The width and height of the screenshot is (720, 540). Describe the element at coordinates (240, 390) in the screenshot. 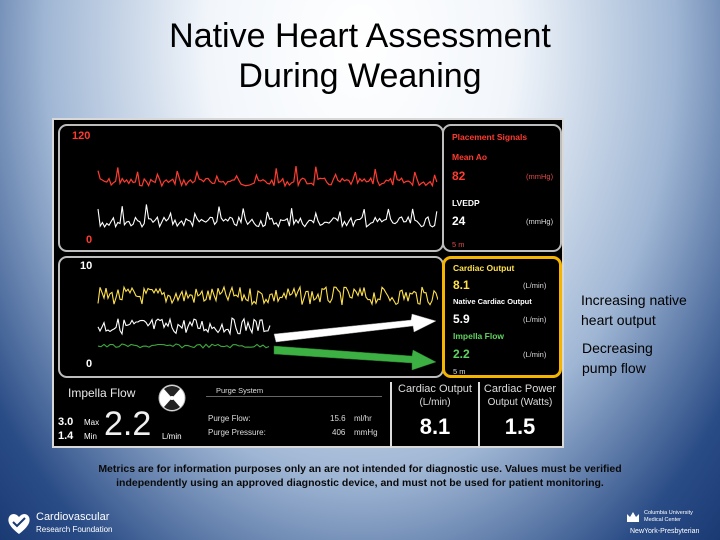

I see `purge-system-label: Purge System` at that location.